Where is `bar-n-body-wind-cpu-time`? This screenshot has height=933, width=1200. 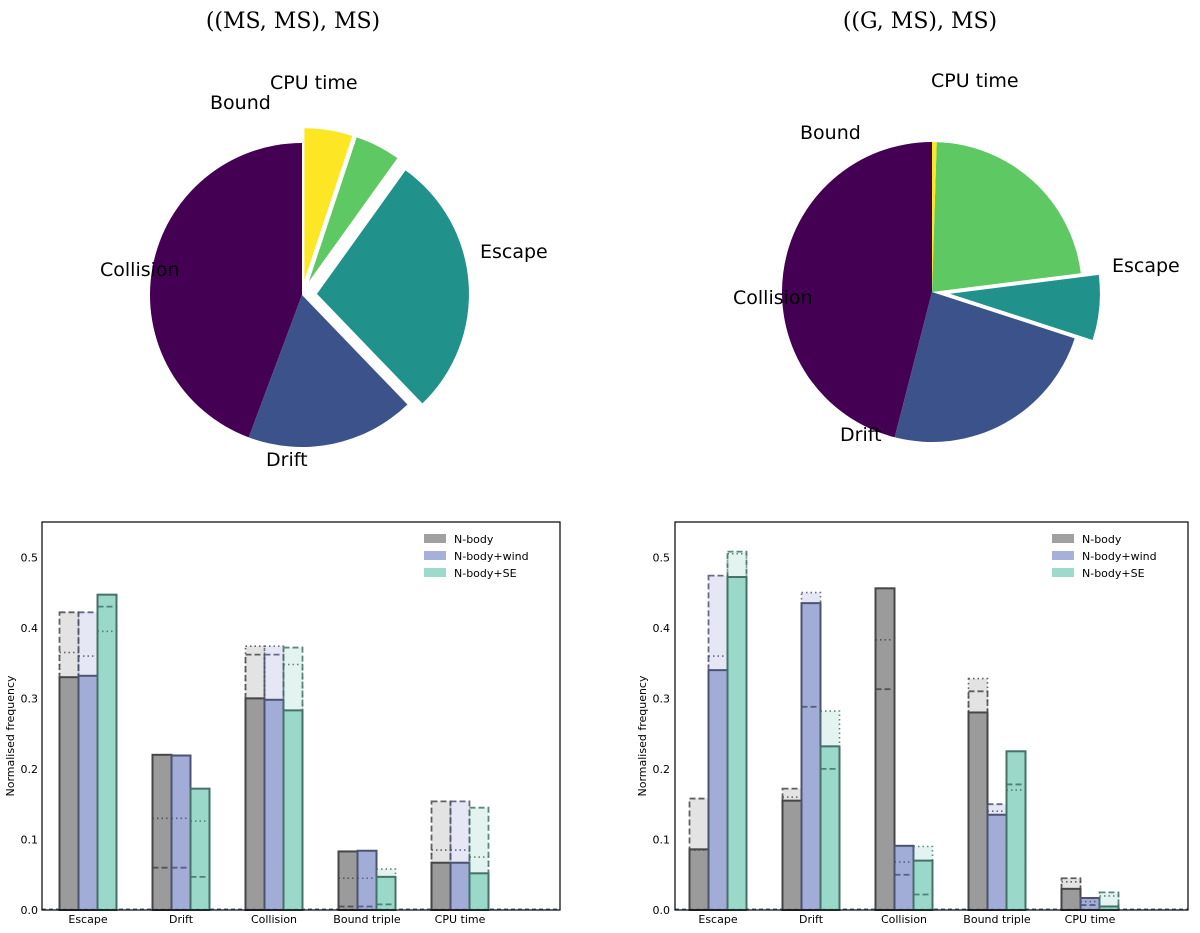 bar-n-body-wind-cpu-time is located at coordinates (1090, 904).